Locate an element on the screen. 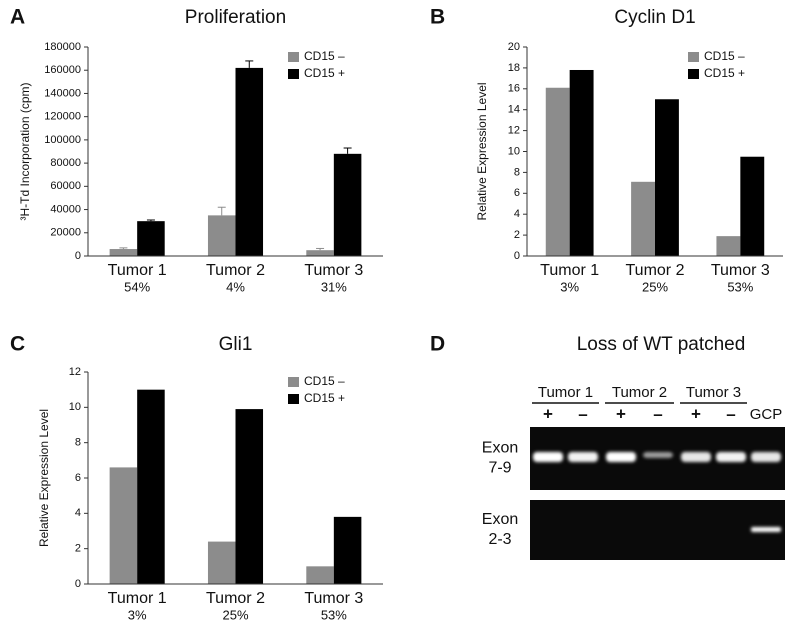 This screenshot has width=800, height=631. panel-letter: A is located at coordinates (17, 17).